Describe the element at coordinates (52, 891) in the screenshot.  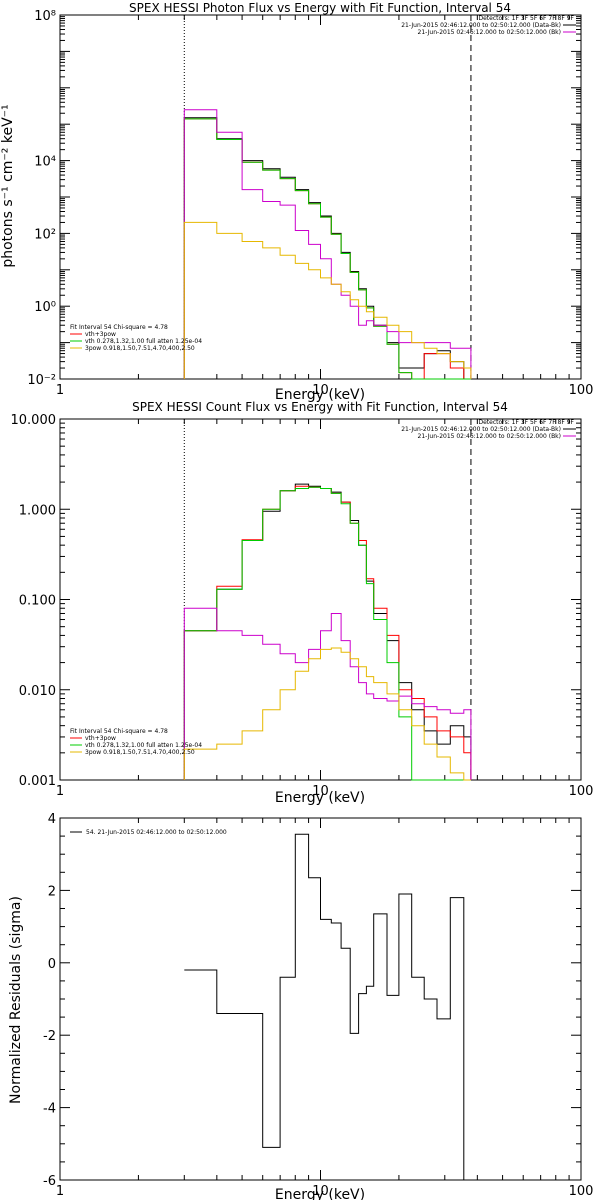
I see `y-tick-label: 2` at that location.